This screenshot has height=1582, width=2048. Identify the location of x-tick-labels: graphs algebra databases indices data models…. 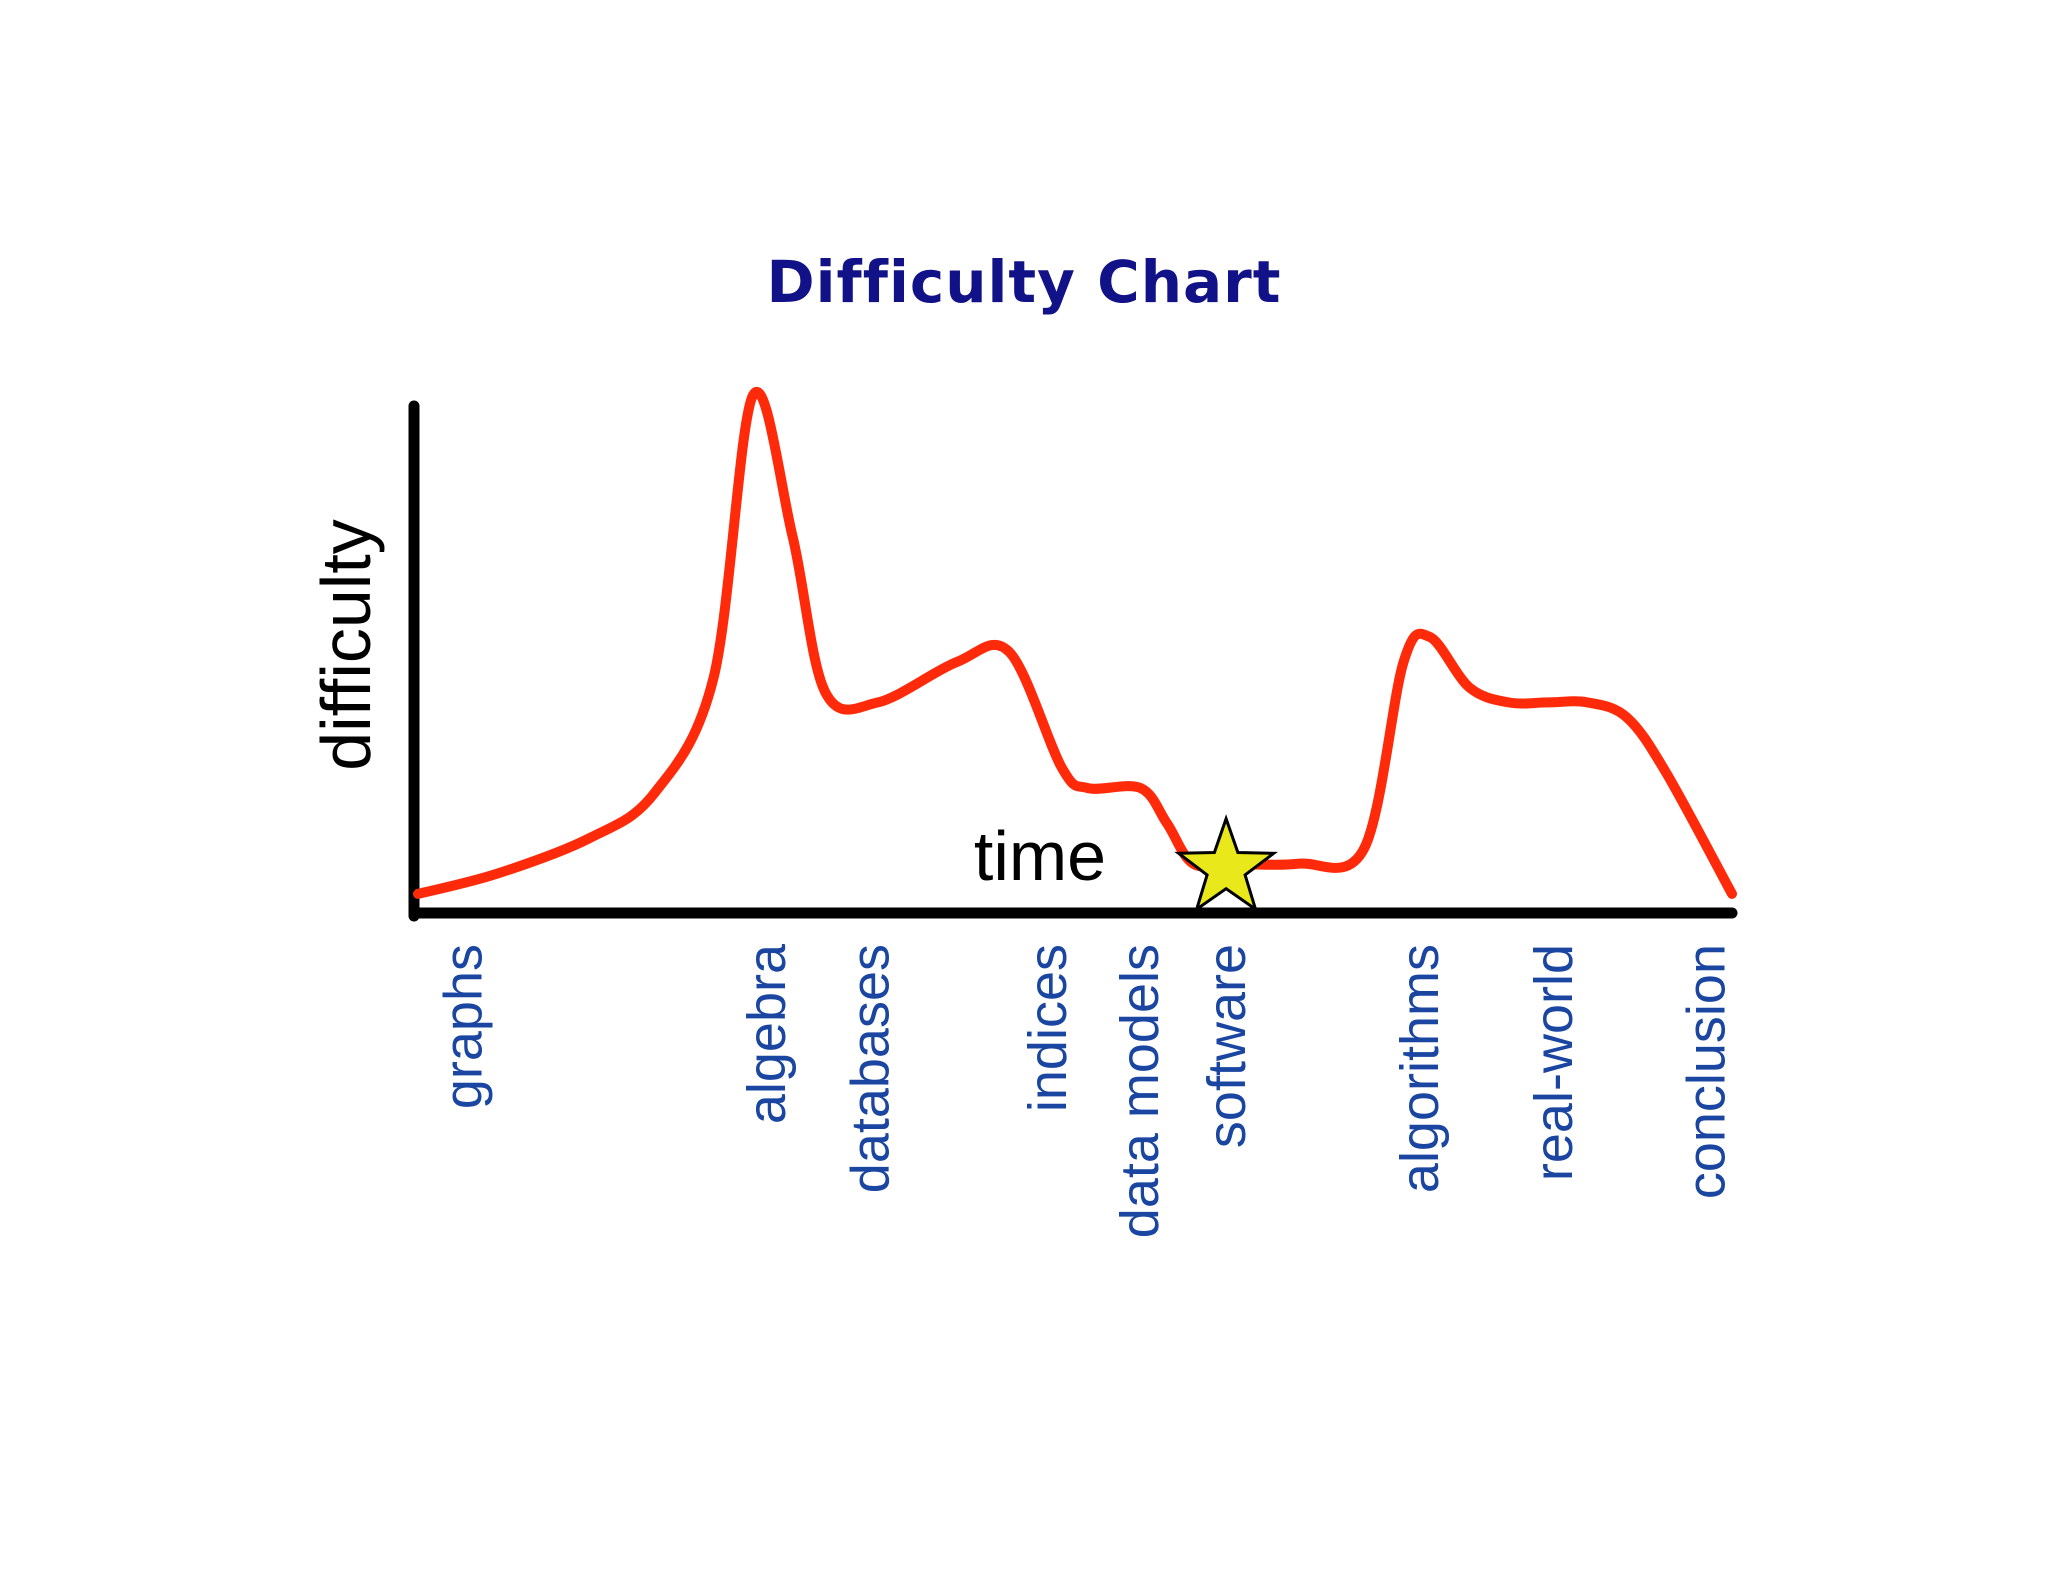
(1084, 1090).